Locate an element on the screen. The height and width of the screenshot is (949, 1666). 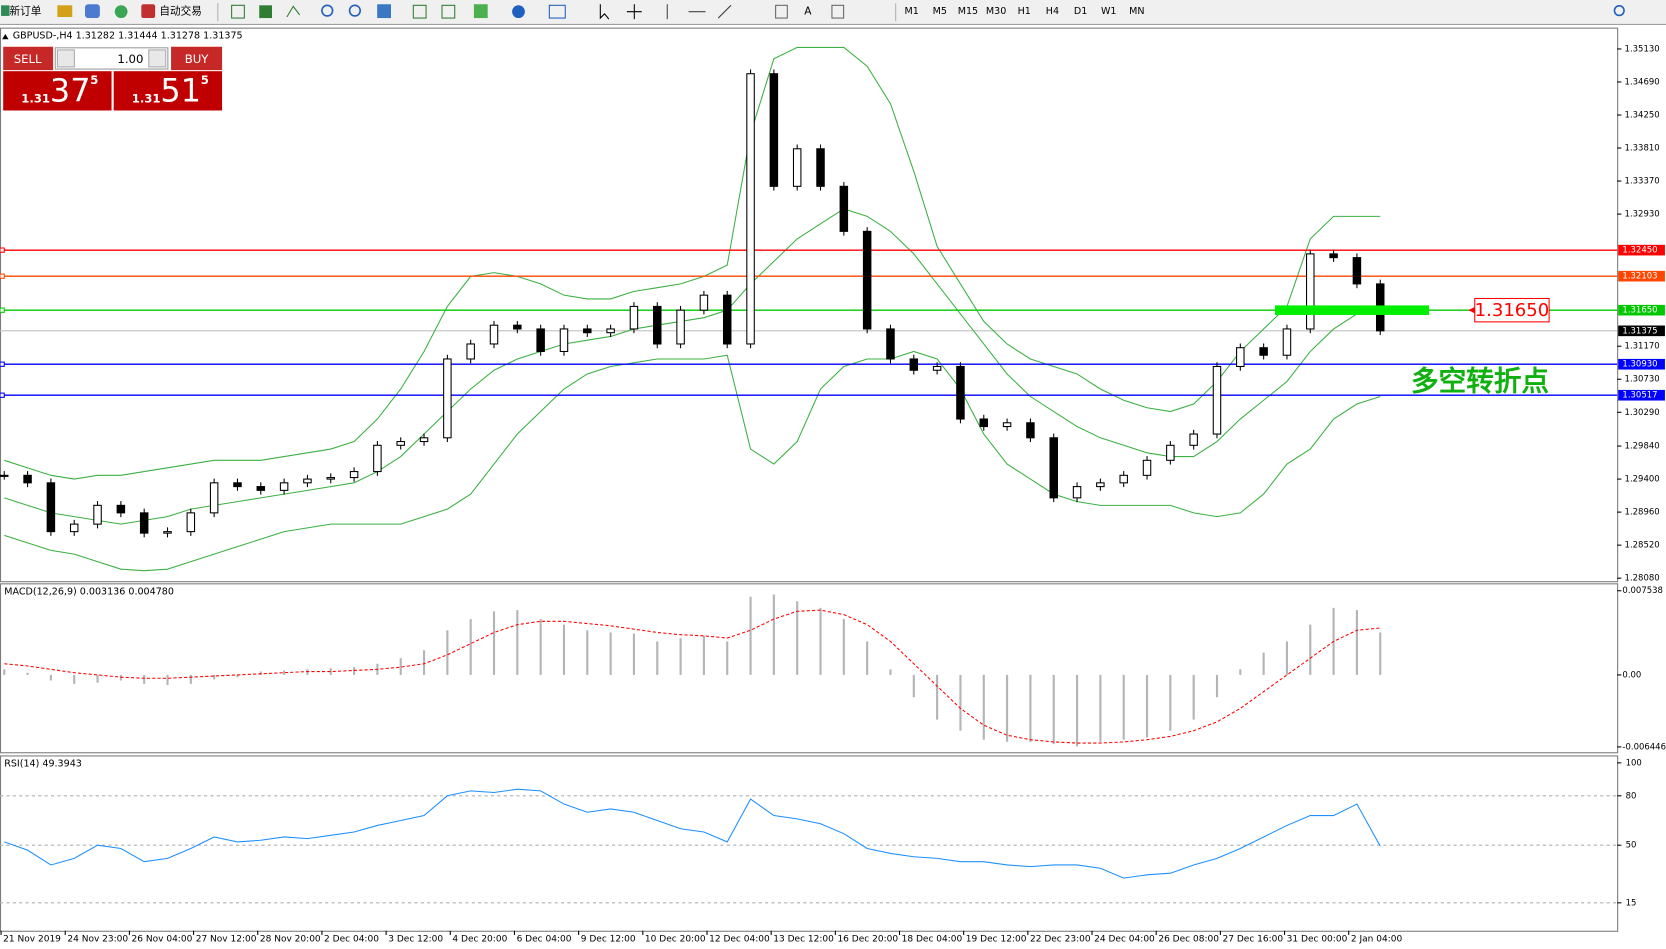
sell-label: SELL is located at coordinates (28, 59).